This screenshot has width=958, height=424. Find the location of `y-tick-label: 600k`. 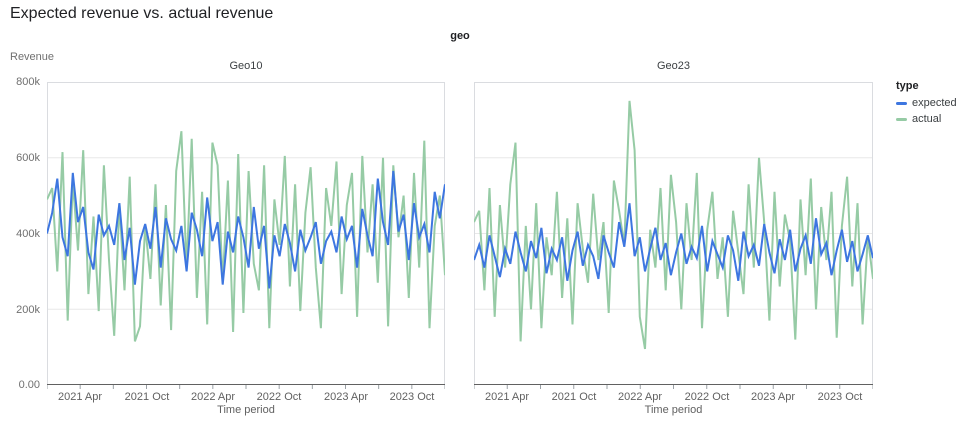

y-tick-label: 600k is located at coordinates (28, 158).